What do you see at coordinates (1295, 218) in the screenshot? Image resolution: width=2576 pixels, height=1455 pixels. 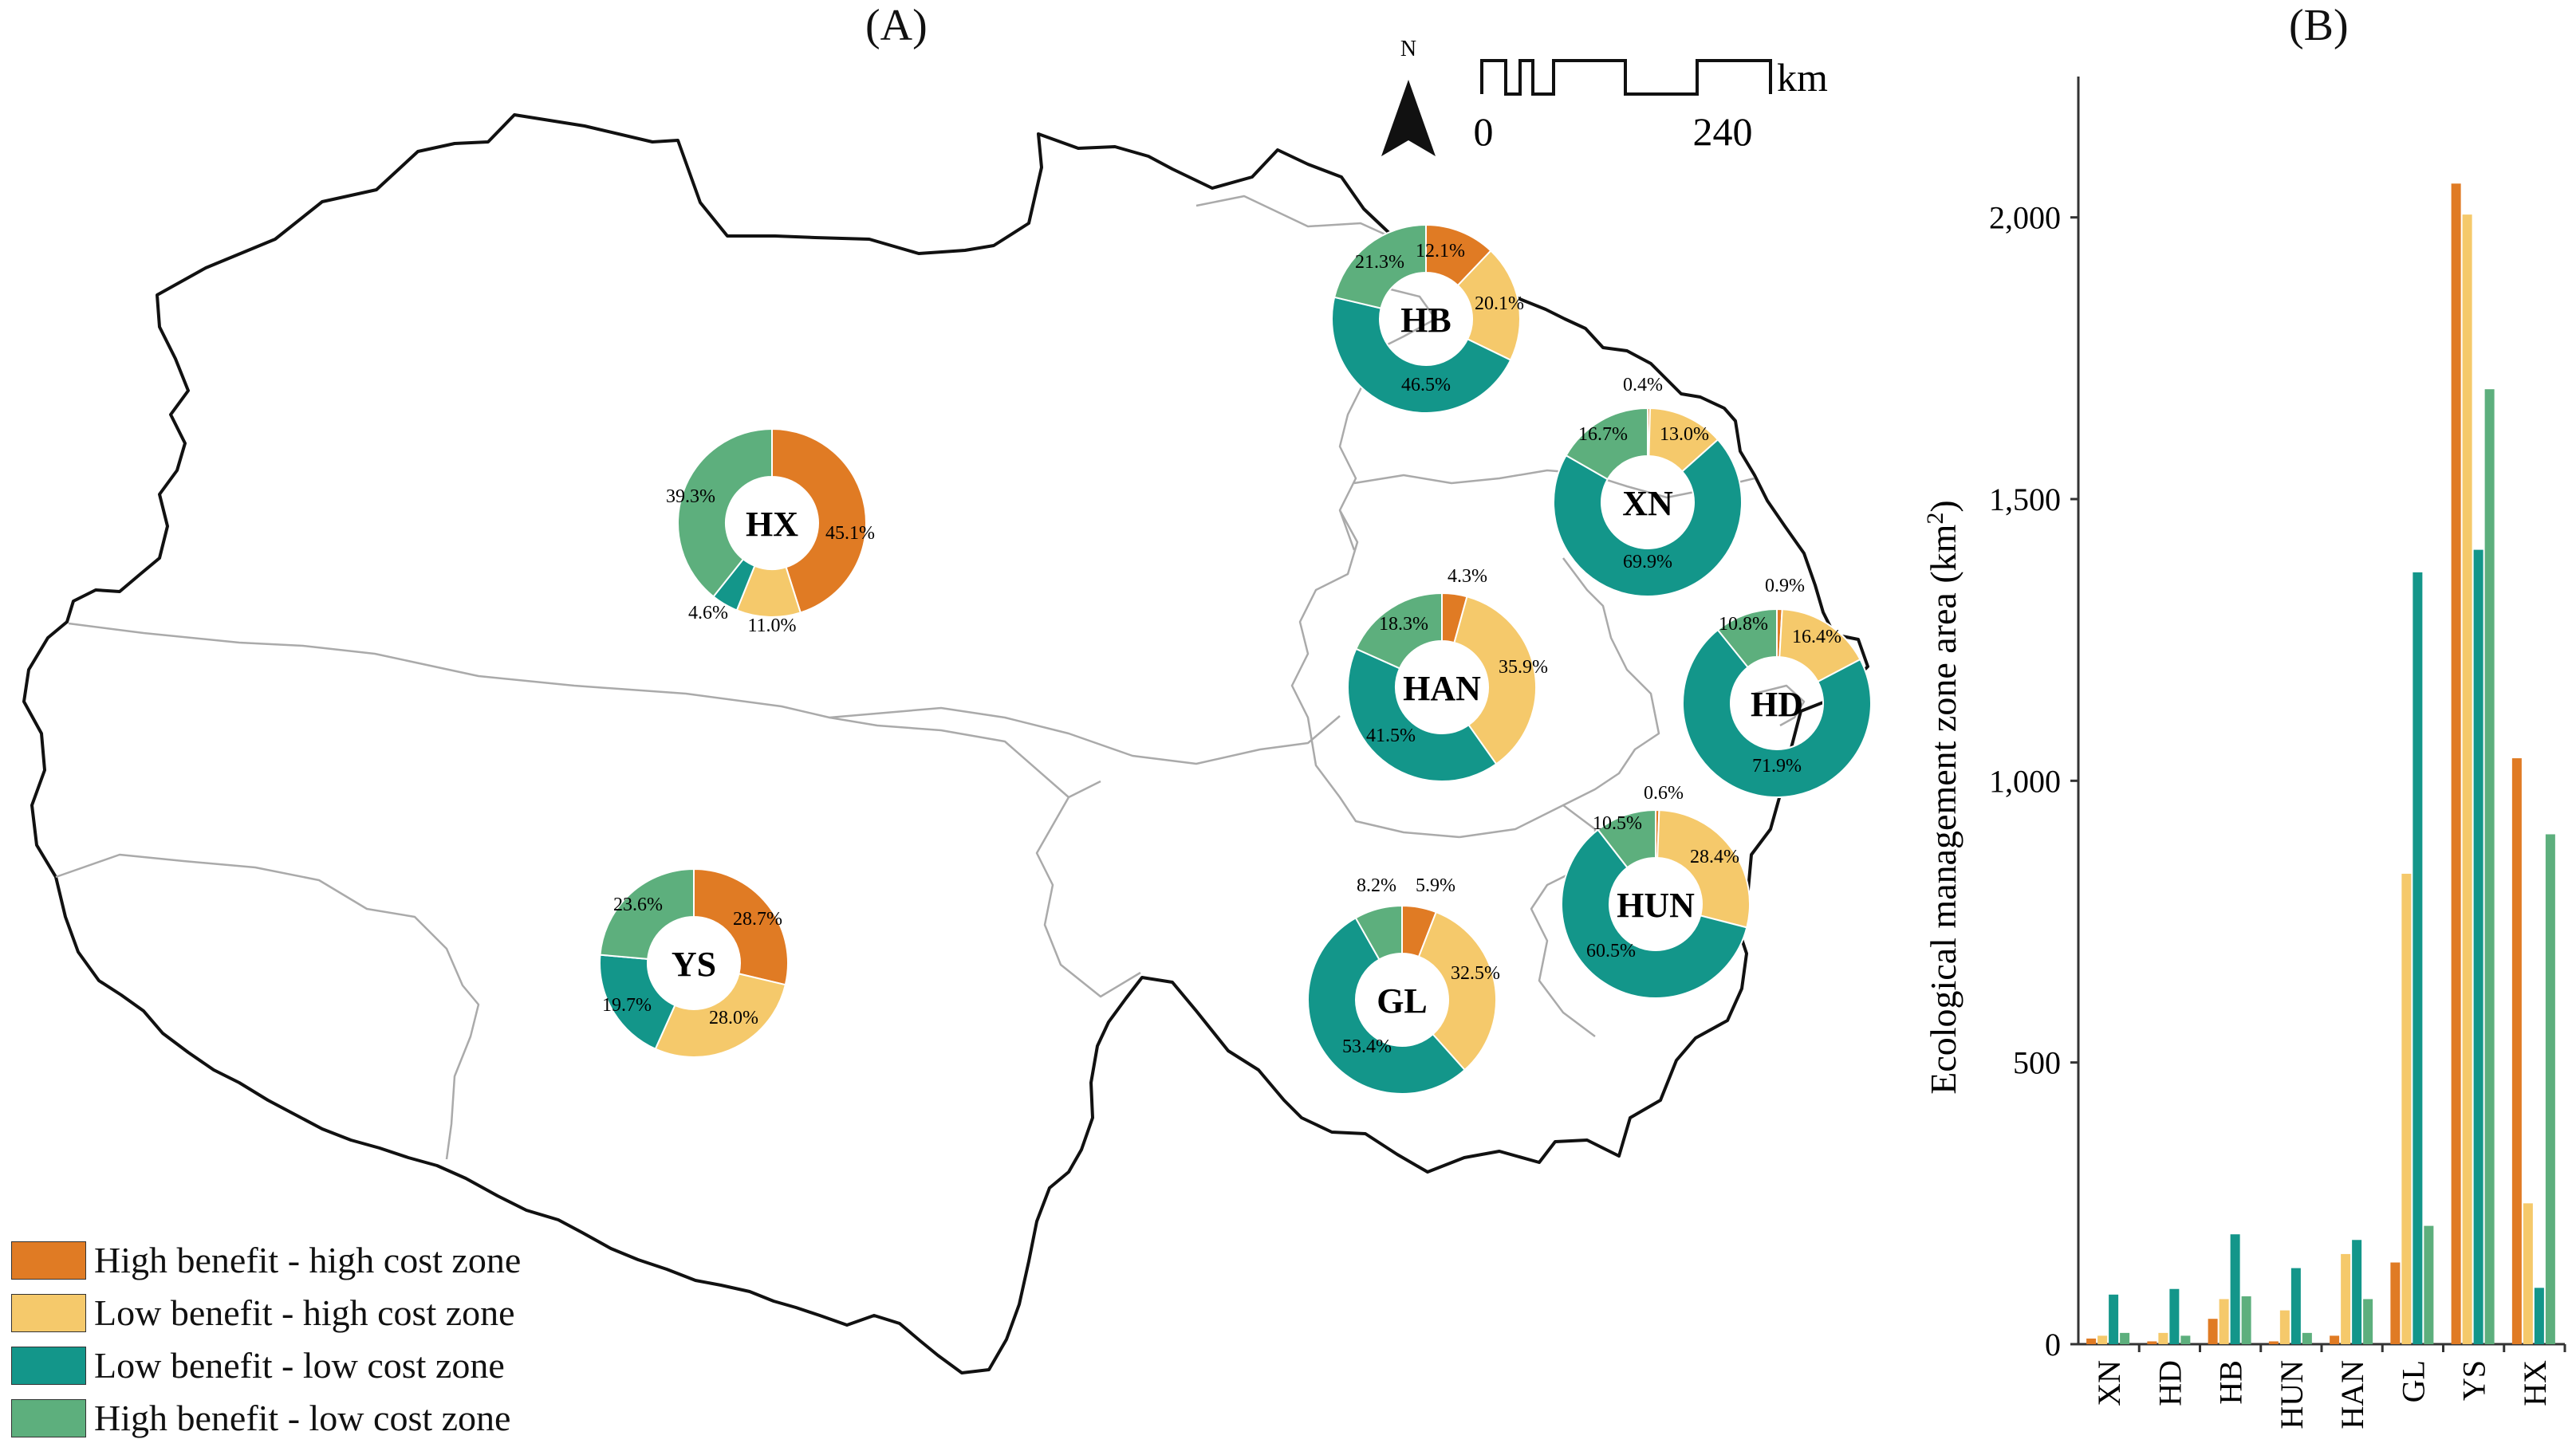 I see `boundary-north-east-a` at bounding box center [1295, 218].